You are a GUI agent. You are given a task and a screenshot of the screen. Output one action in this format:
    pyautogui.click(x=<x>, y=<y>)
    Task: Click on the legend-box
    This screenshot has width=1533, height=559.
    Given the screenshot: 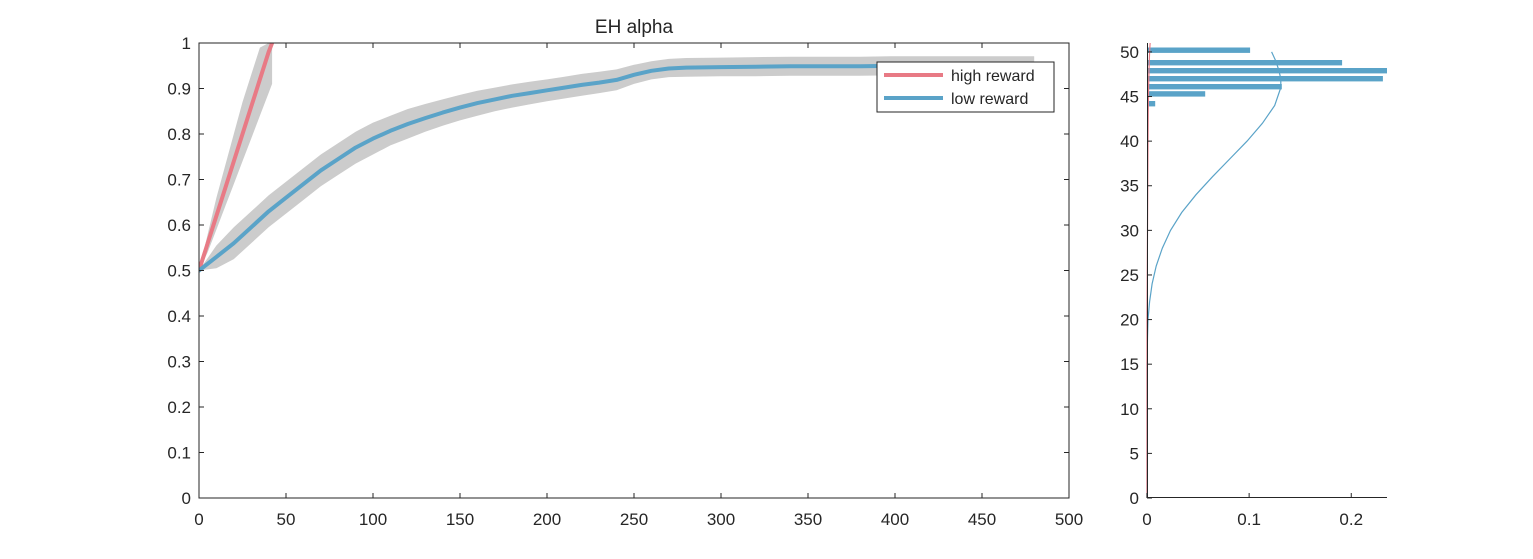 What is the action you would take?
    pyautogui.click(x=965, y=87)
    